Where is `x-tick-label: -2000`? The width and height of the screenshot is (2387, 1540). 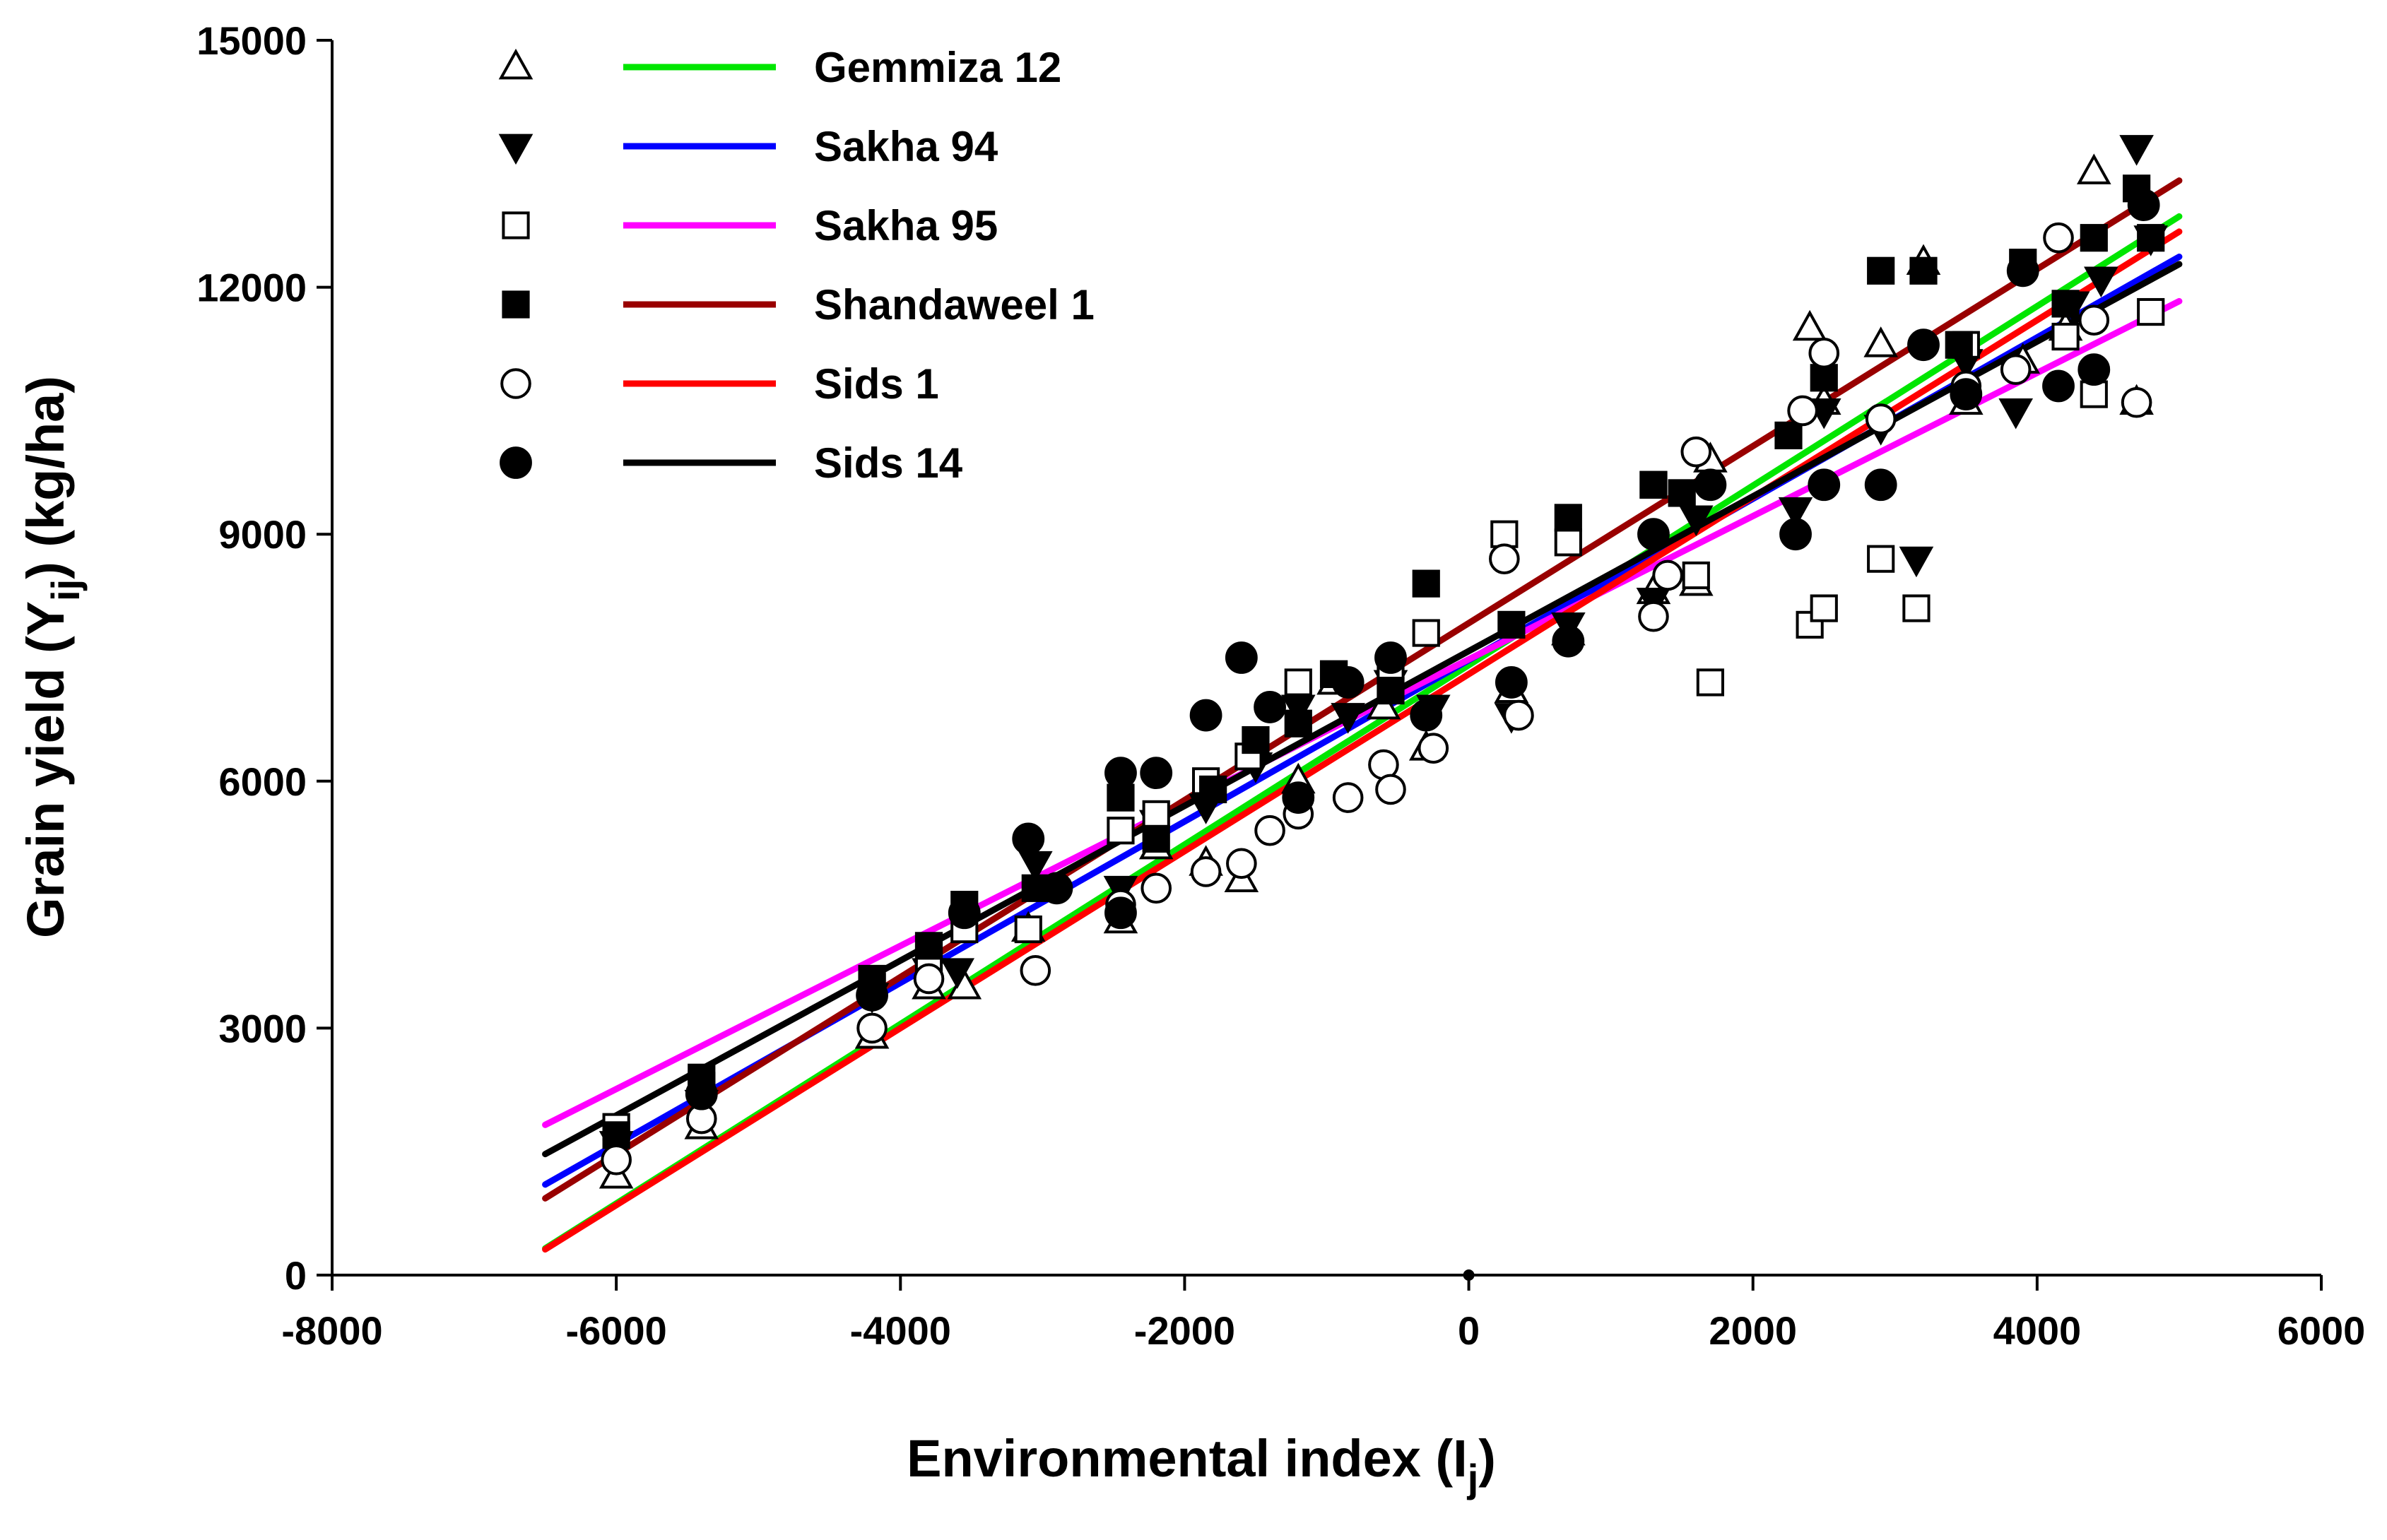 x-tick-label: -2000 is located at coordinates (1184, 1330).